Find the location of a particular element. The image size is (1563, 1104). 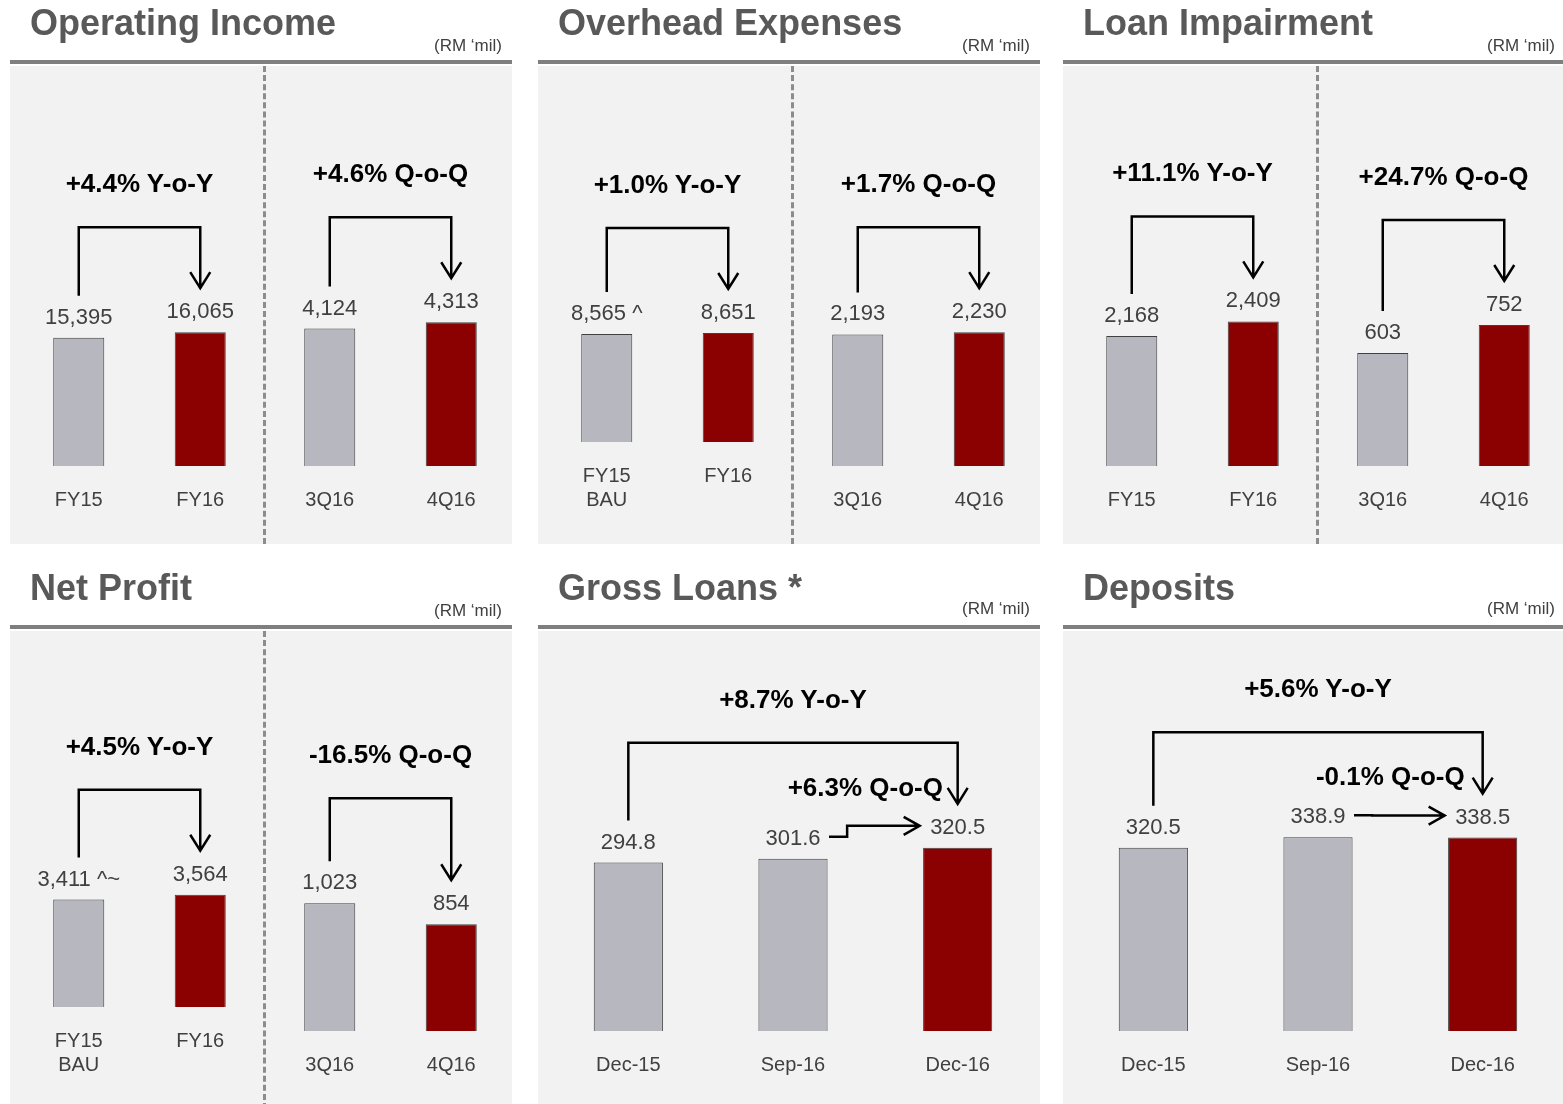

data-label: 2,230 is located at coordinates (979, 311).